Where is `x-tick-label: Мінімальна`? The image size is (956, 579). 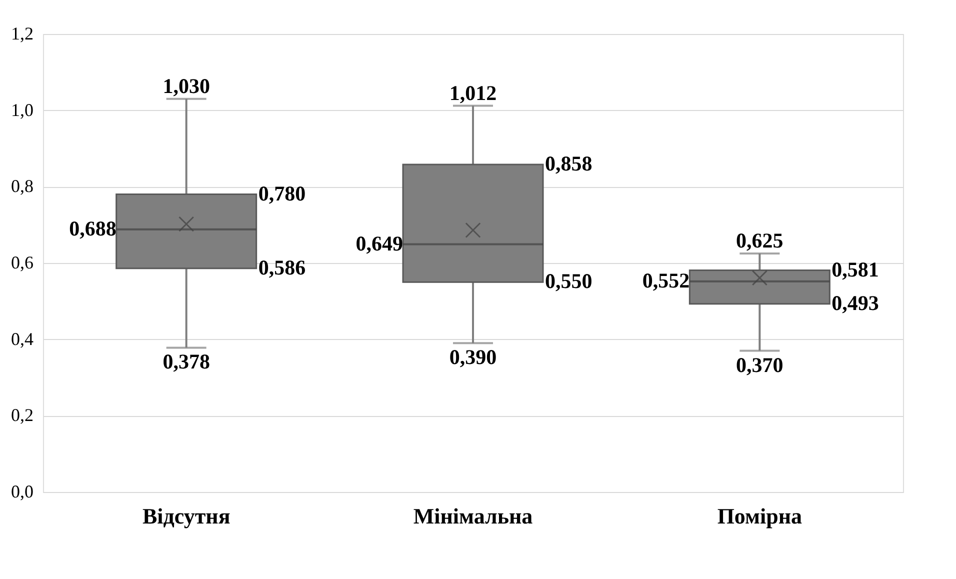
x-tick-label: Мінімальна is located at coordinates (473, 516).